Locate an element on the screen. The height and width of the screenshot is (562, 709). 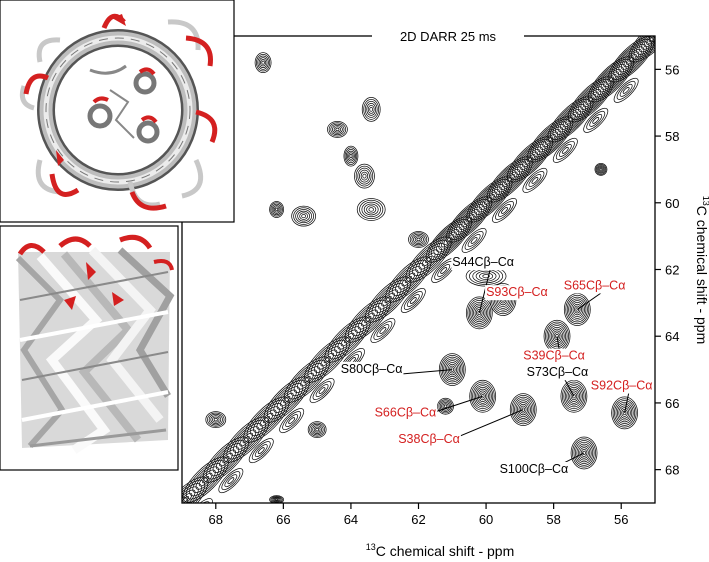
y-tick-label: 64 is located at coordinates (672, 336).